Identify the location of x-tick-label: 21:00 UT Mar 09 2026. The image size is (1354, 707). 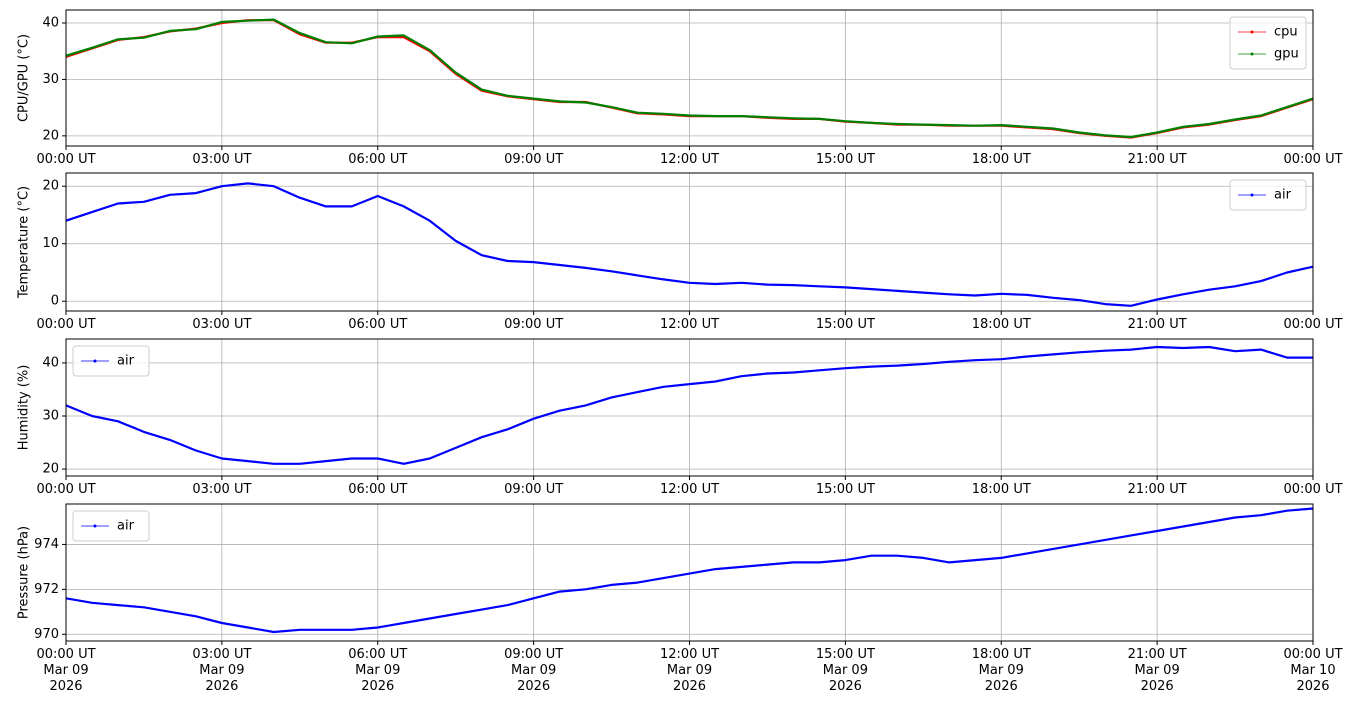
(1157, 670).